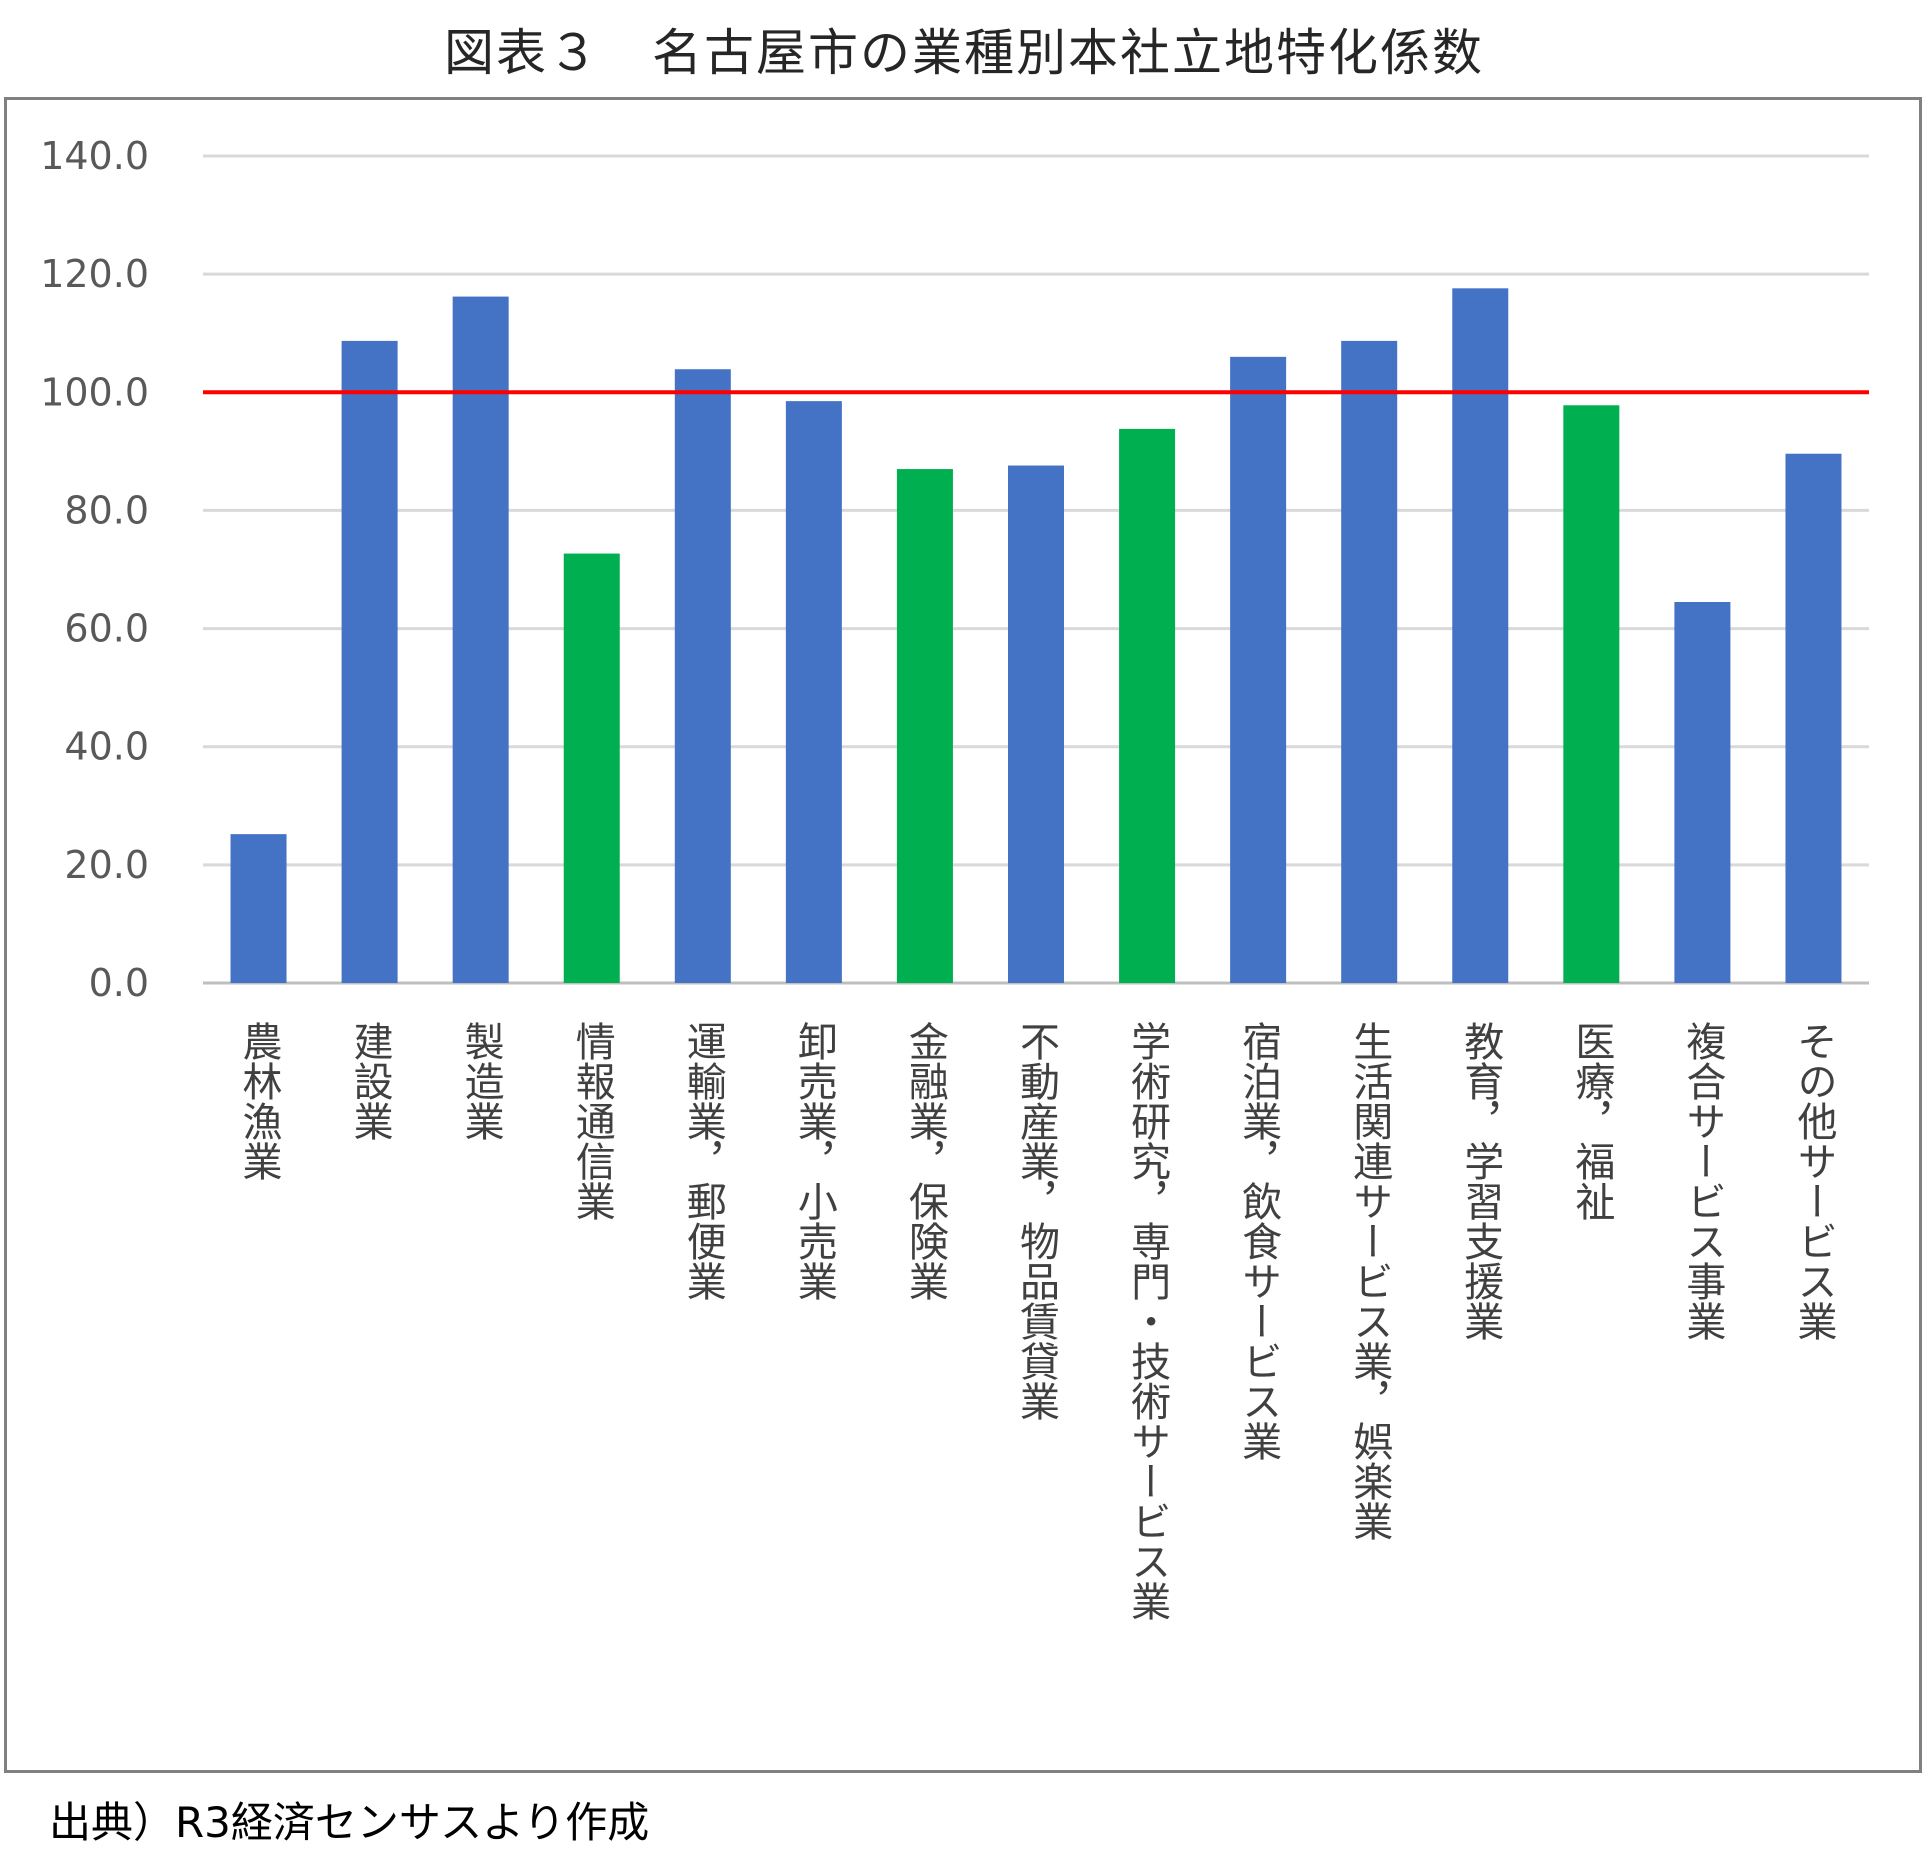 The width and height of the screenshot is (1928, 1851). Describe the element at coordinates (964, 53) in the screenshot. I see `chart-title: 図表３ 名古屋市の業種別本社立地特化係数` at that location.